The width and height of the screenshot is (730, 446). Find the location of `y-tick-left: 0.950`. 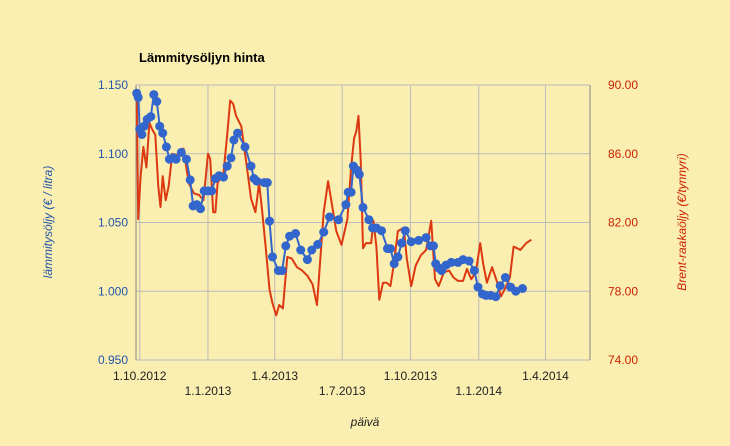

y-tick-left: 0.950 is located at coordinates (113, 360).